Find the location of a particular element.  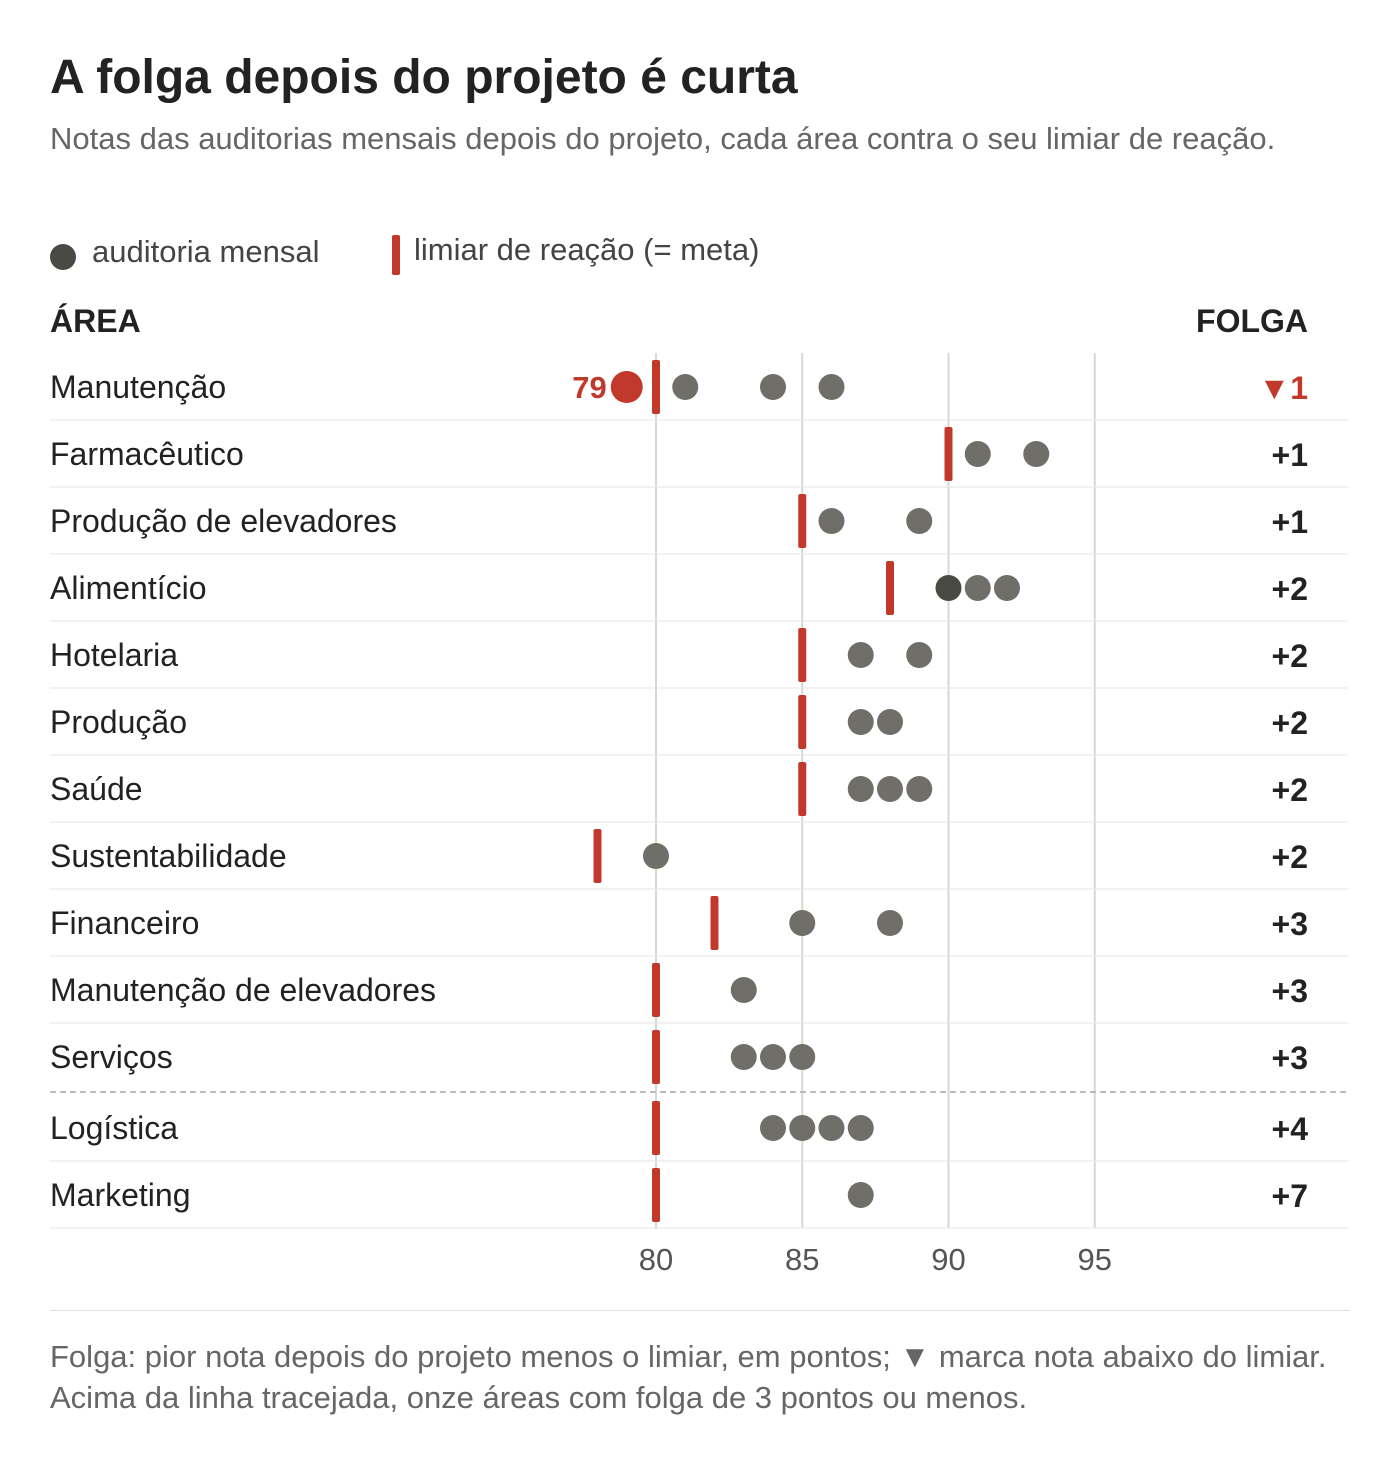

legend-dot-label: auditoria mensal is located at coordinates (206, 251).